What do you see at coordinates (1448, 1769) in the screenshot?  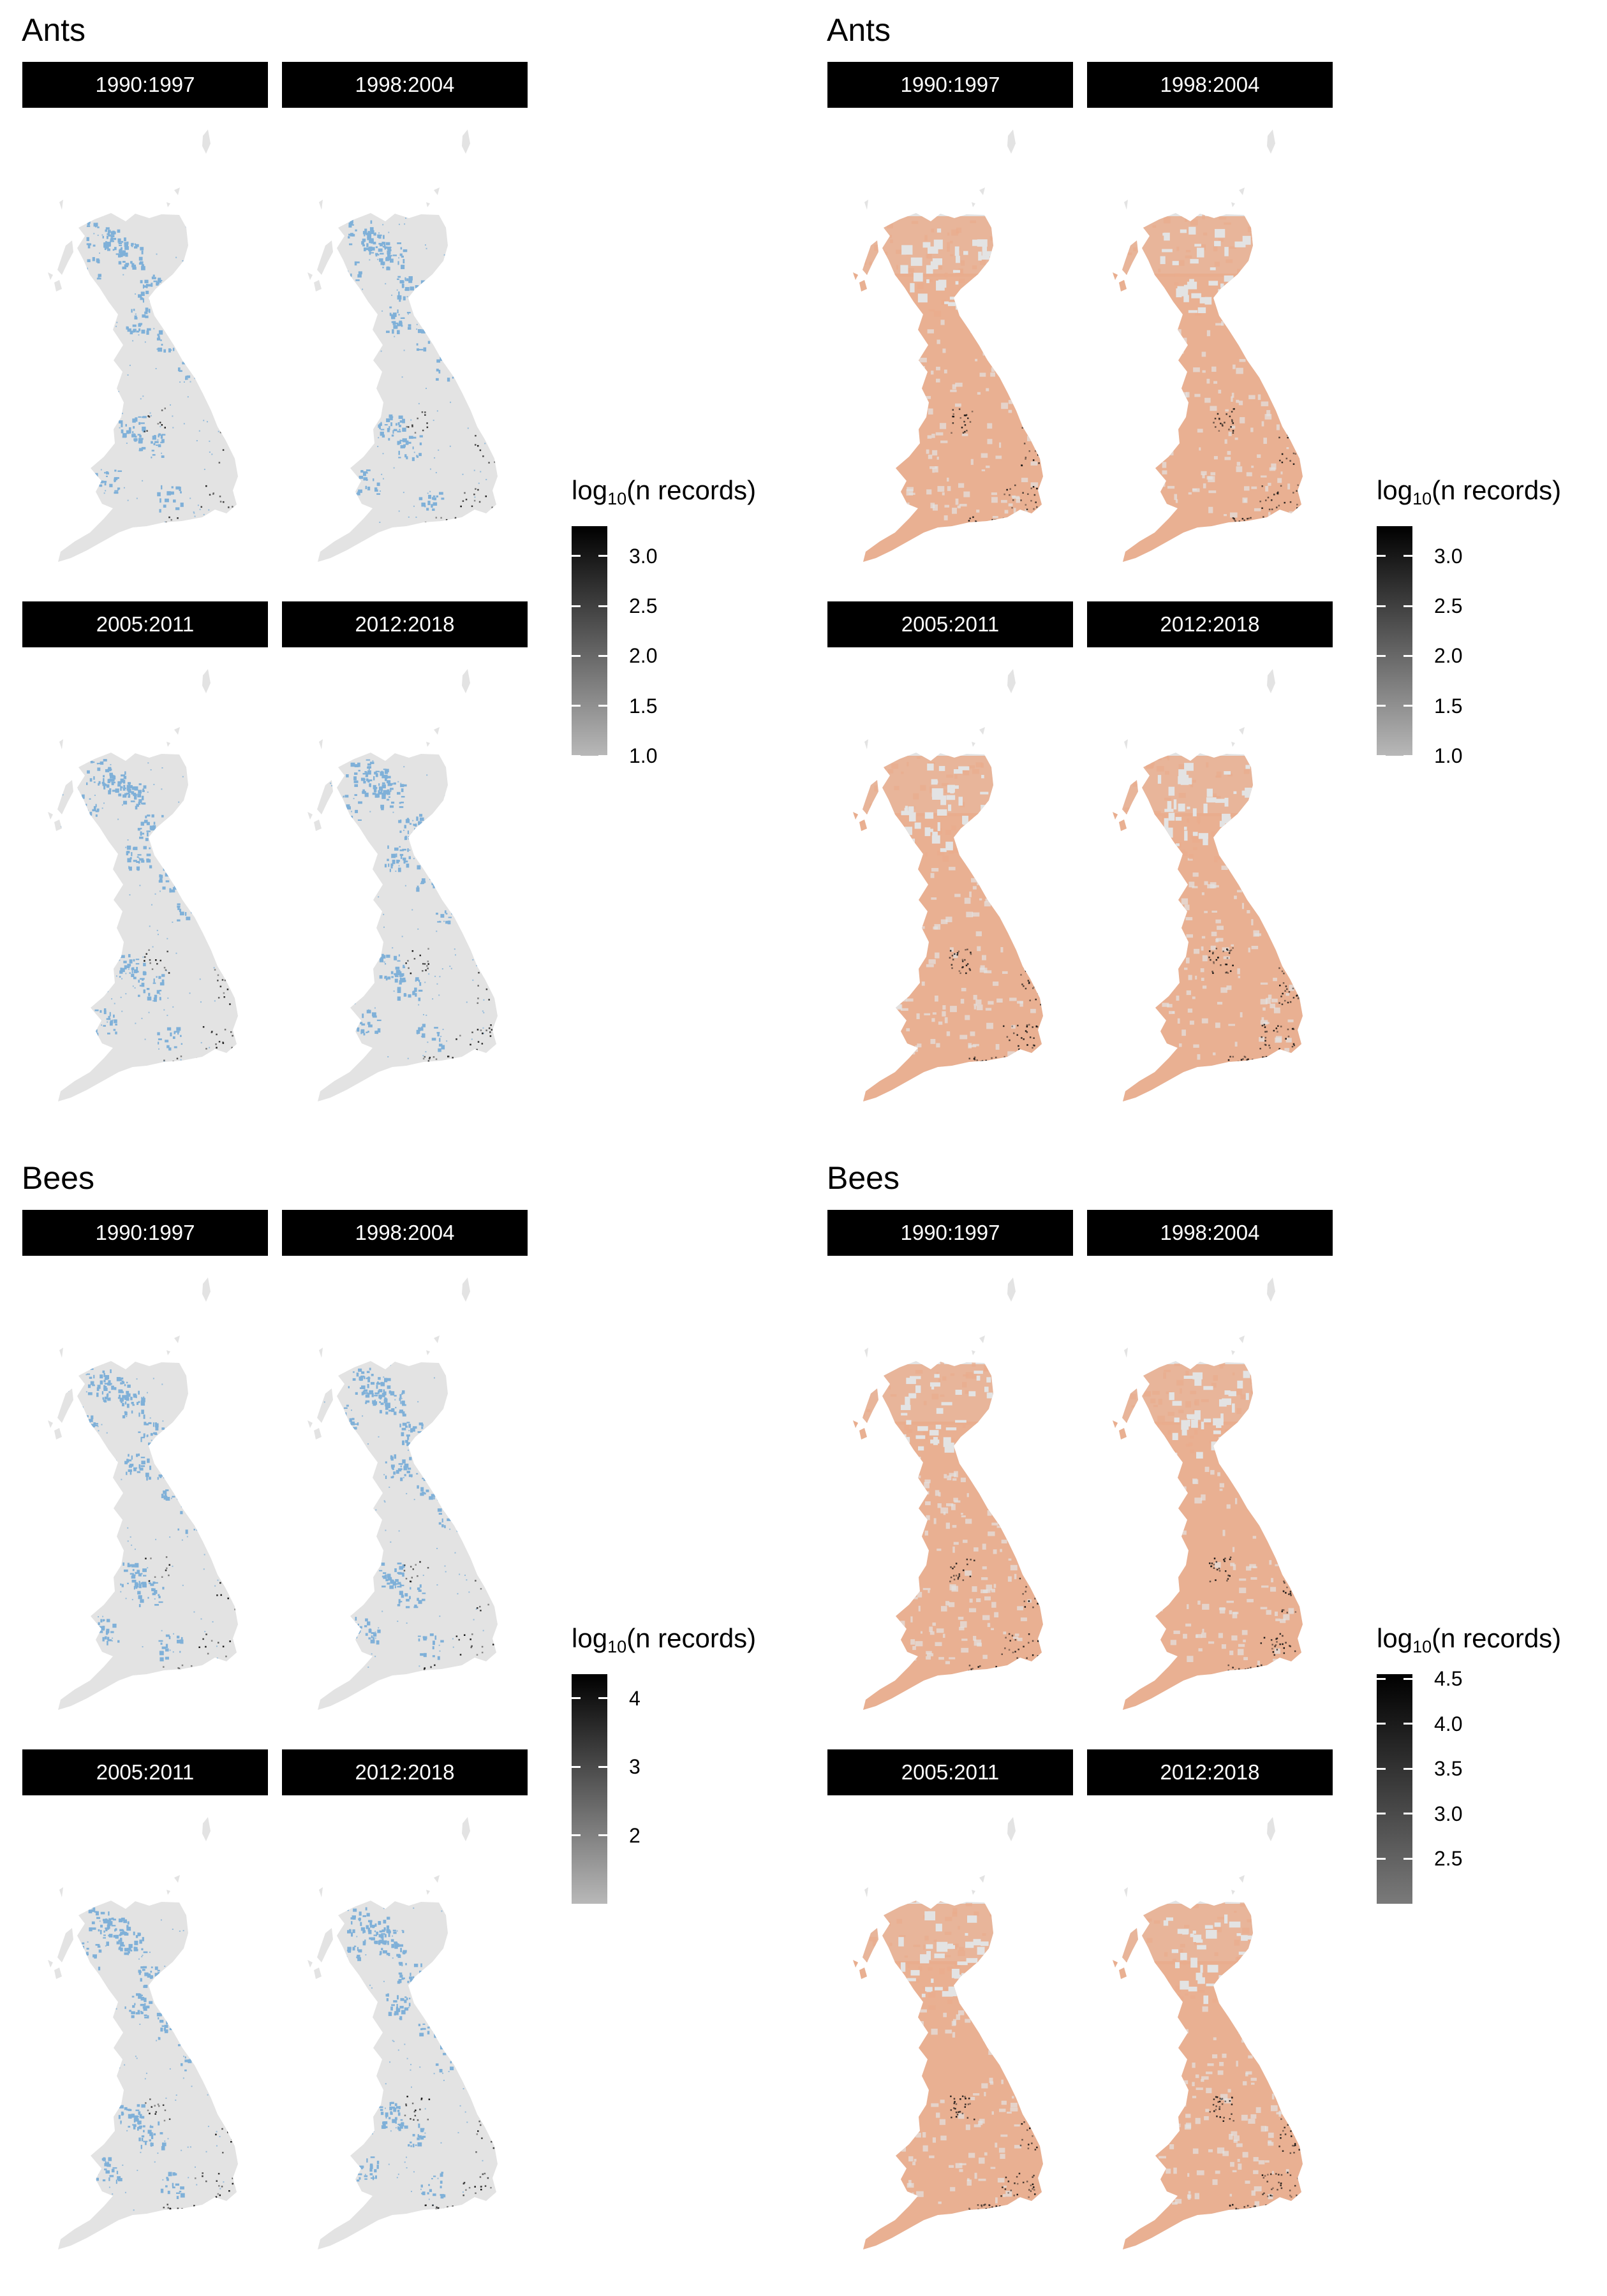 I see `colorbar-tick-label: 3.5` at bounding box center [1448, 1769].